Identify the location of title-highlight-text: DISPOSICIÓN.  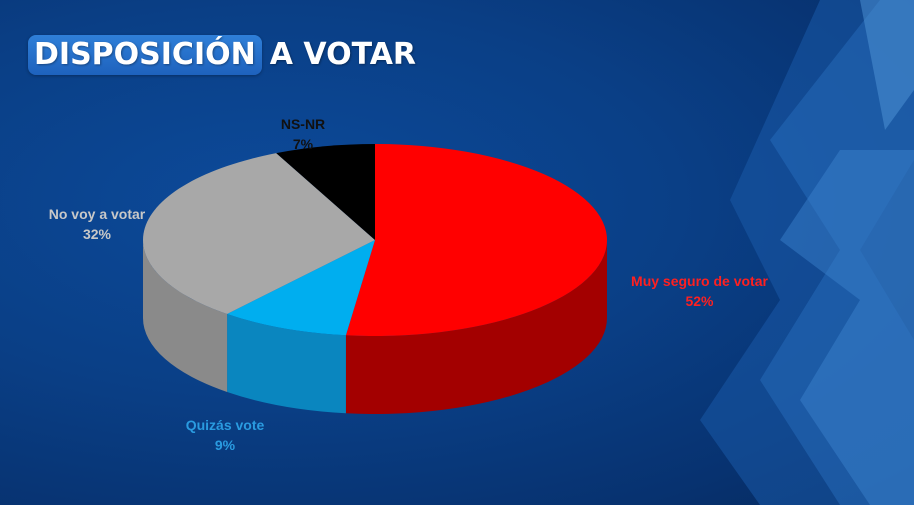
(145, 54).